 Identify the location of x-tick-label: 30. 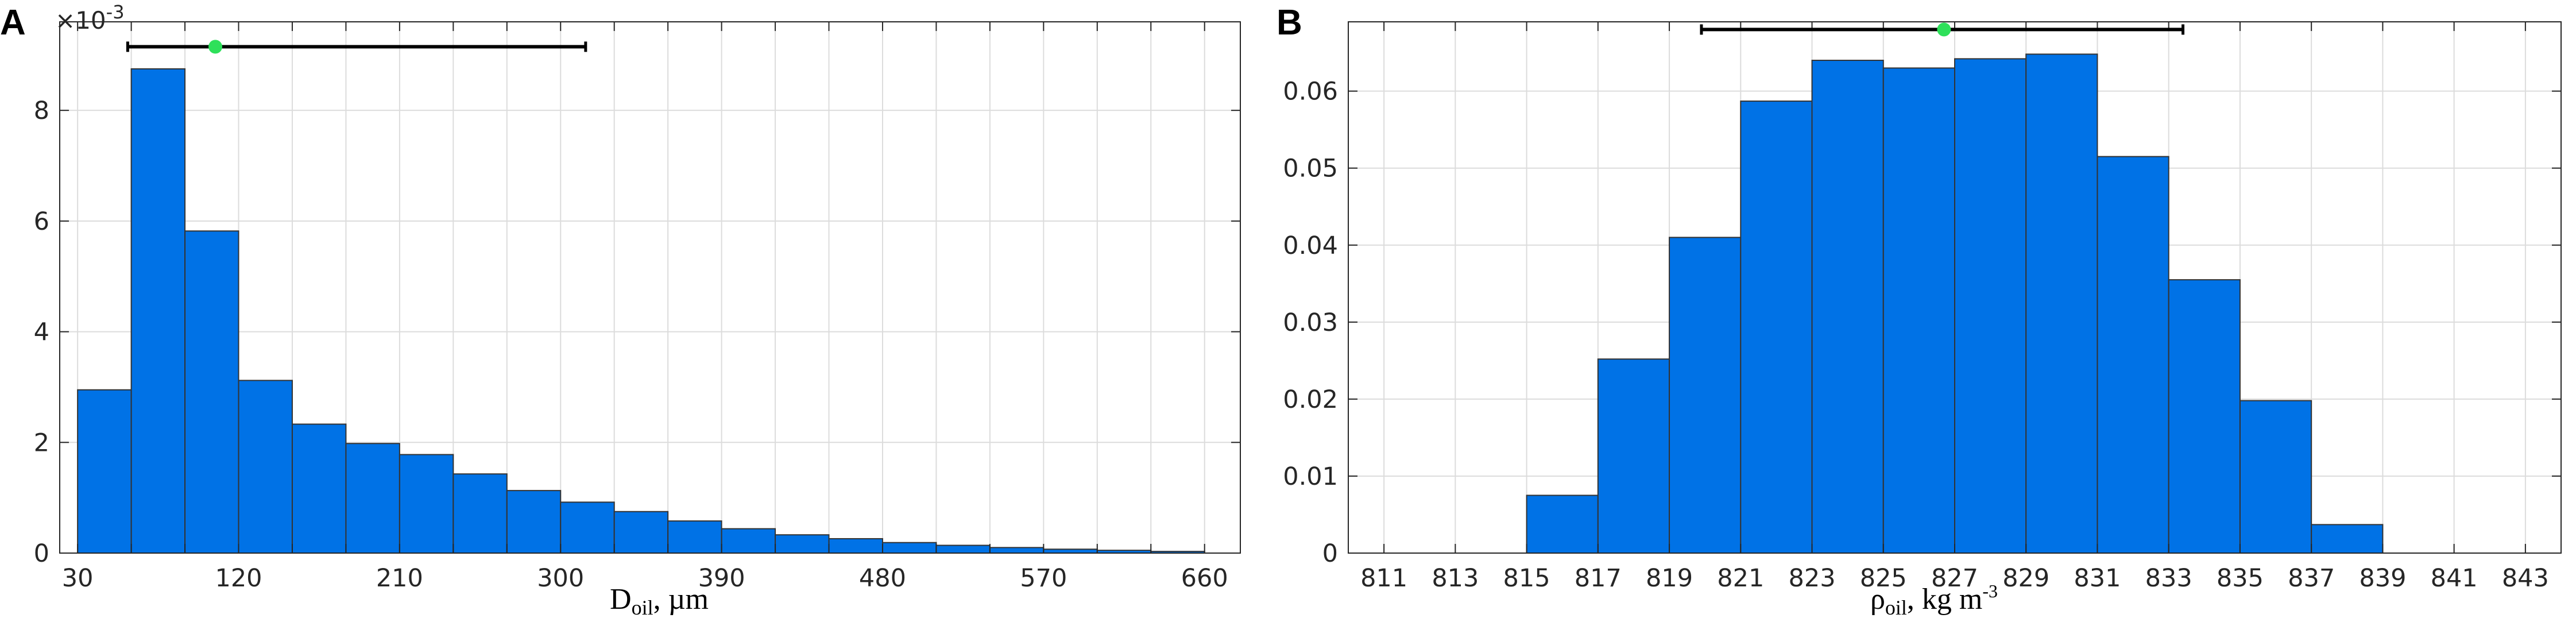
(78, 578).